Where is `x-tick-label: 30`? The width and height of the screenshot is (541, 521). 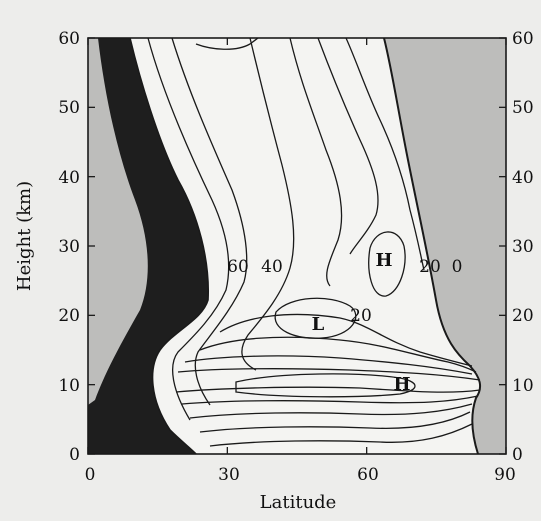 x-tick-label: 30 is located at coordinates (229, 475).